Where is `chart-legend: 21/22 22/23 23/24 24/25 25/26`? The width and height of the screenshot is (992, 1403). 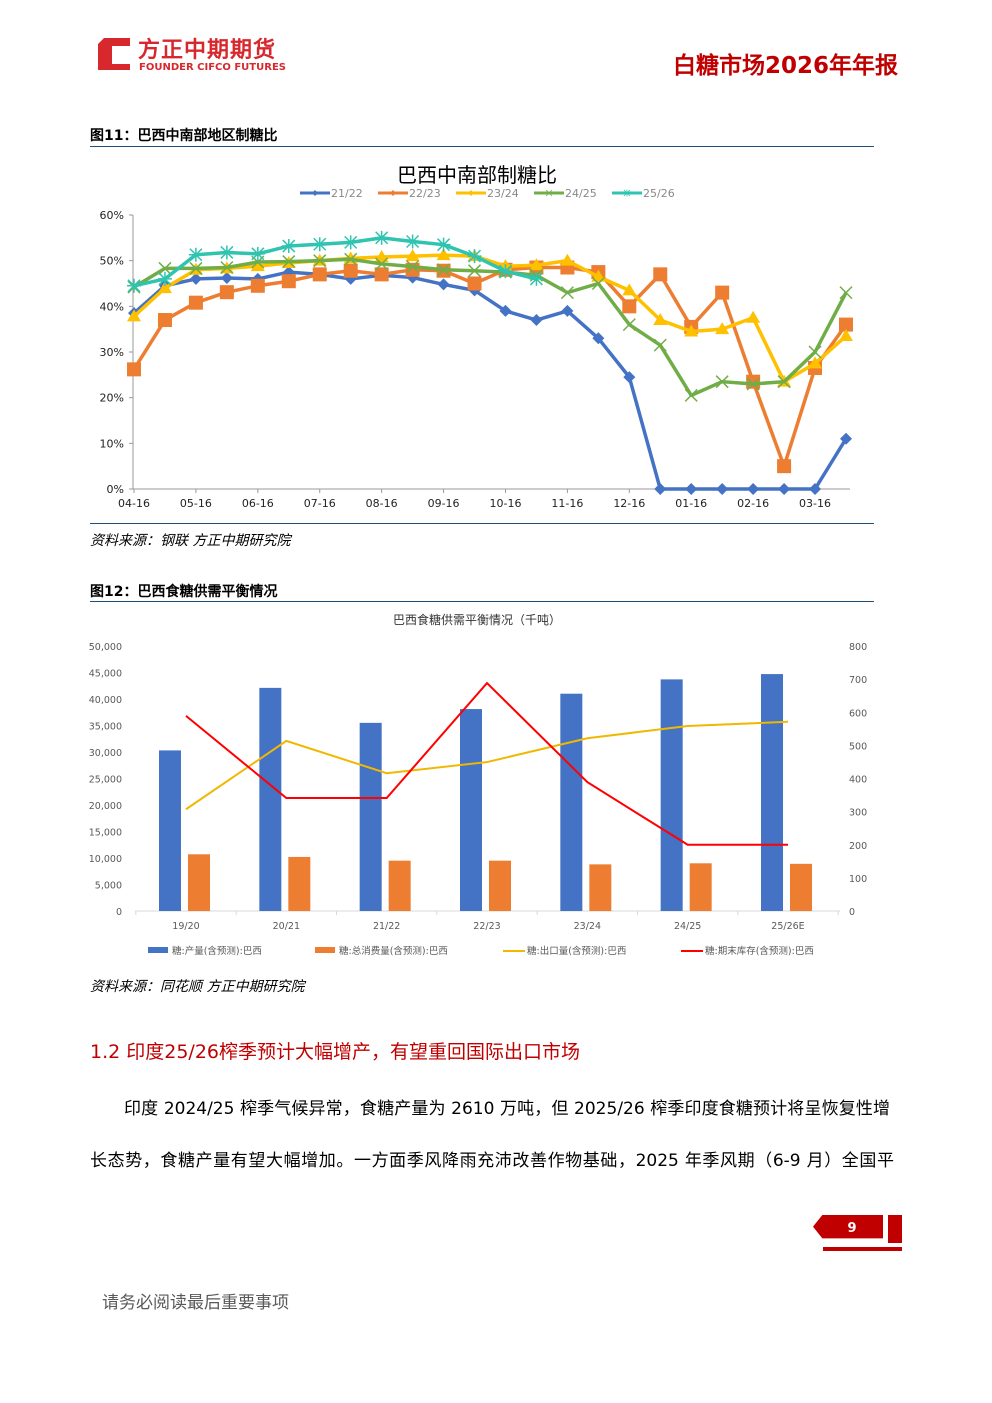 chart-legend: 21/22 22/23 23/24 24/25 25/26 is located at coordinates (487, 193).